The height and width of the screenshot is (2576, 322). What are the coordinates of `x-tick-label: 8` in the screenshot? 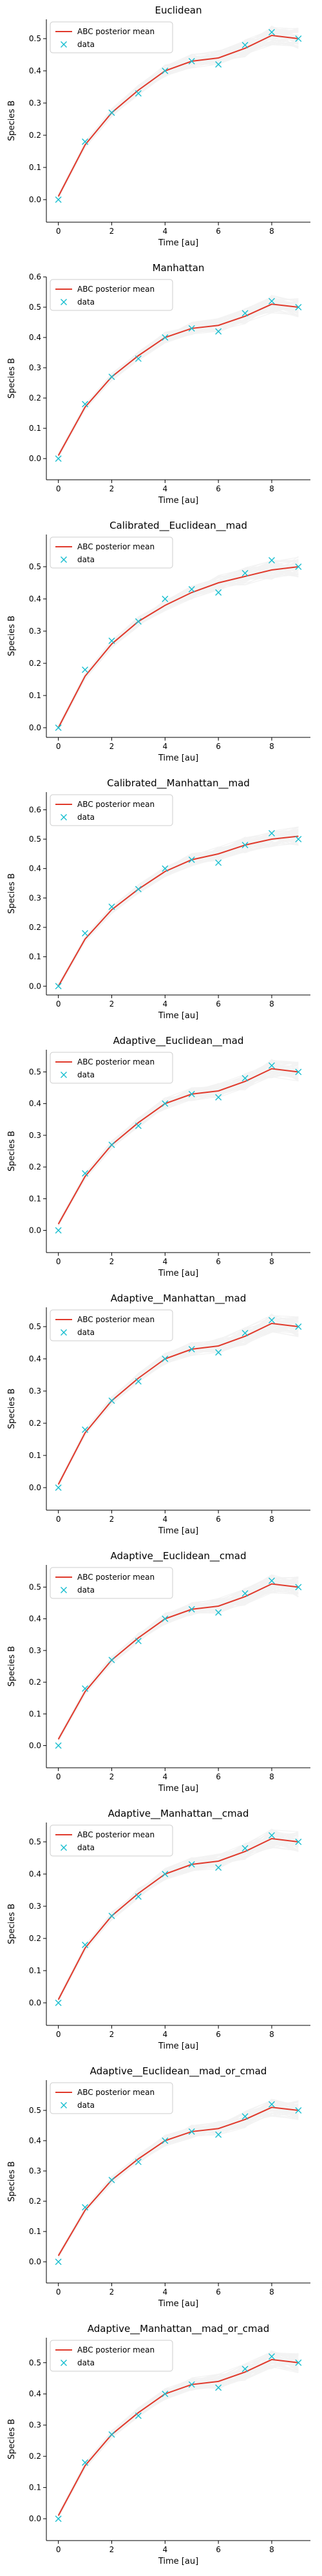 It's located at (271, 1777).